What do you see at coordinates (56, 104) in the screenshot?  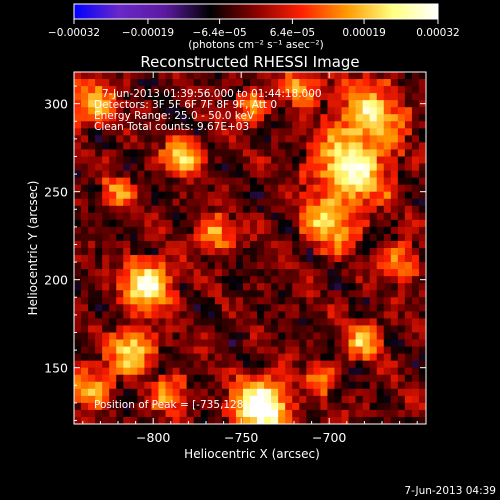 I see `y-tick-label: 300` at bounding box center [56, 104].